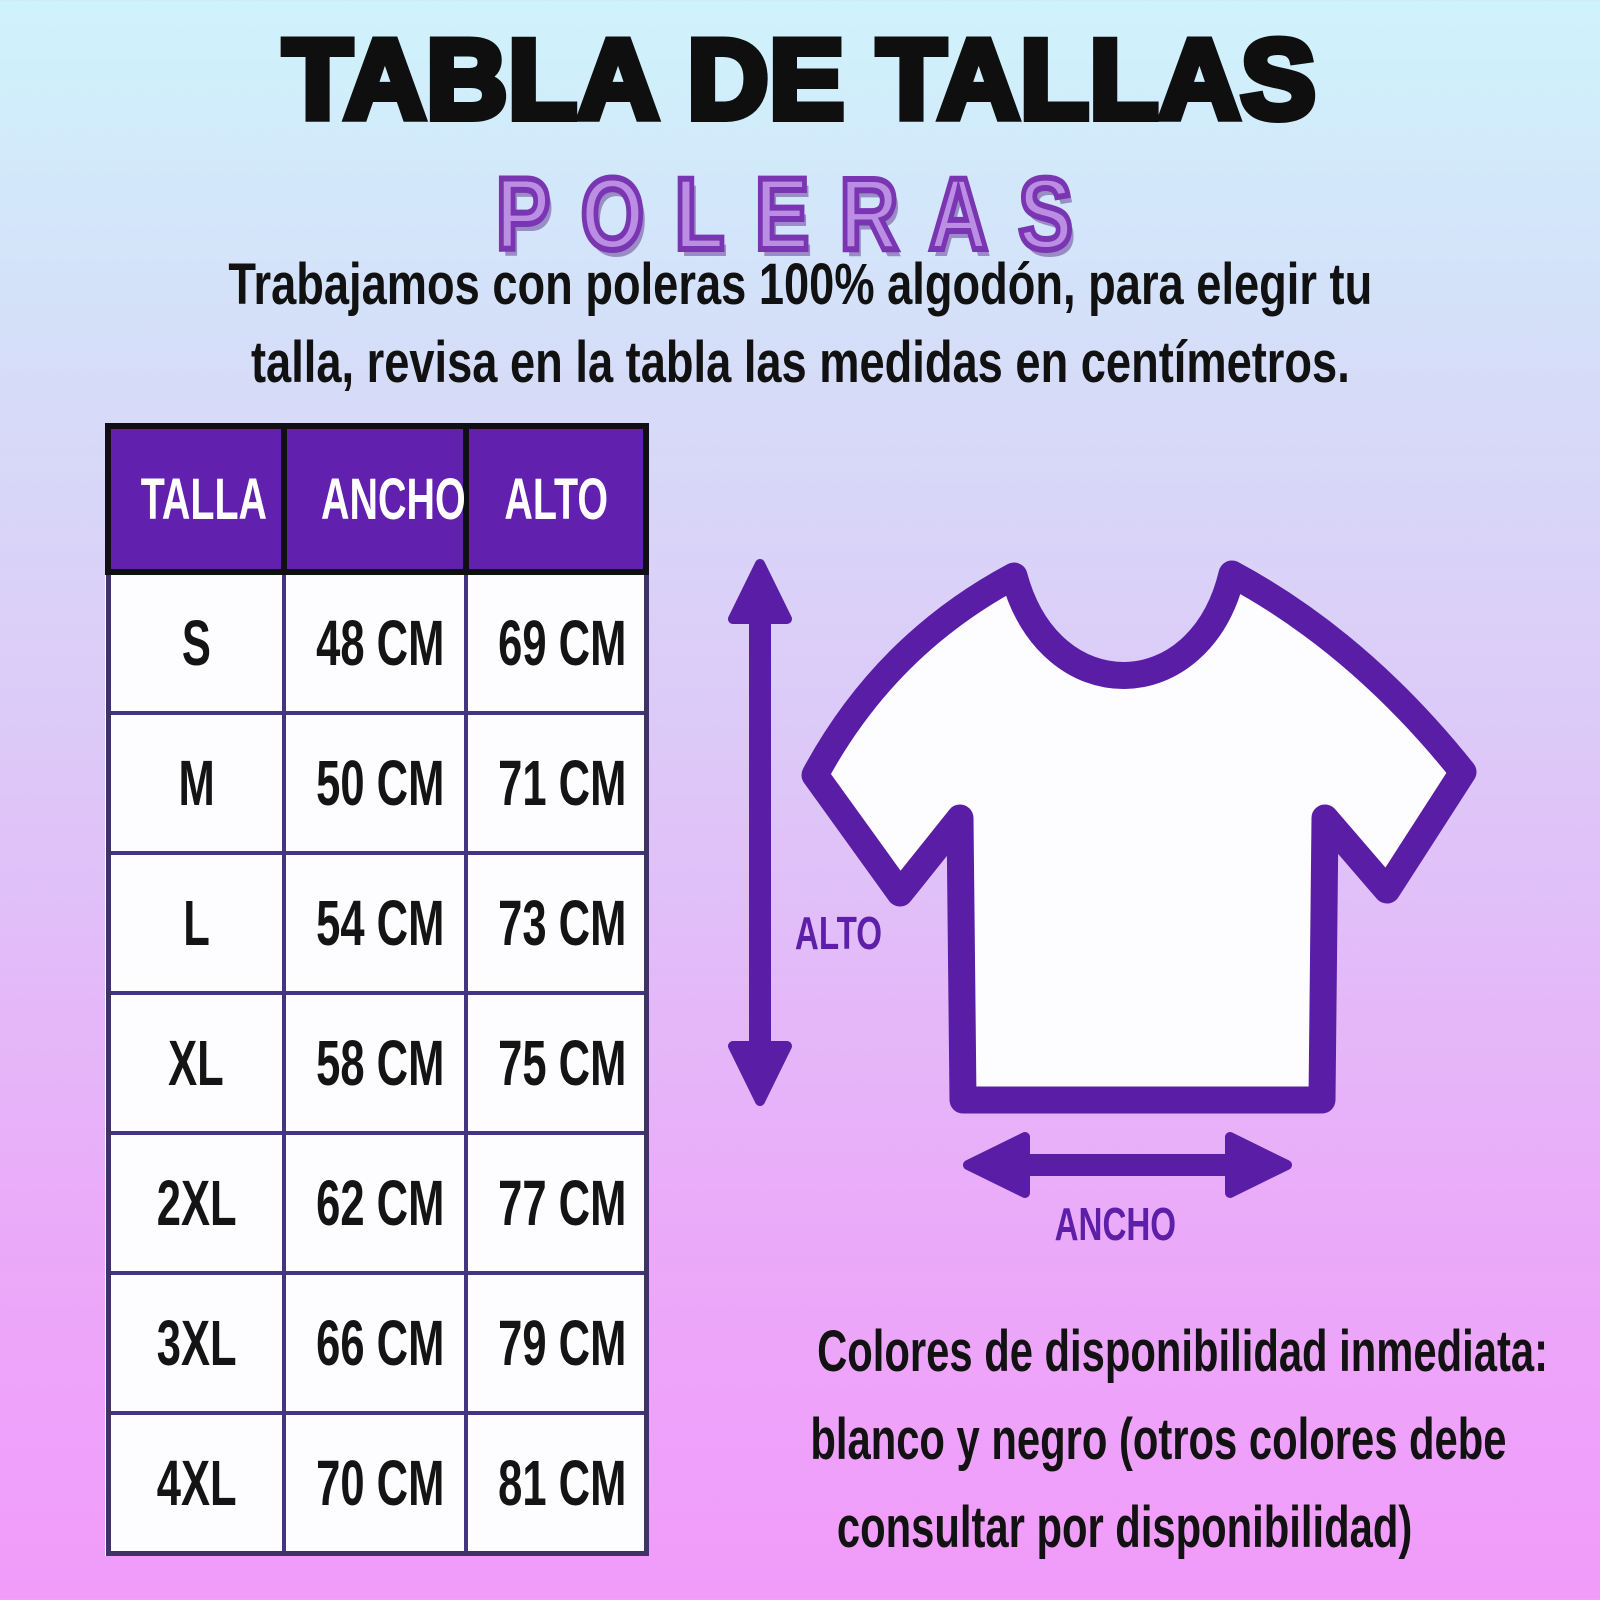 The image size is (1600, 1600). I want to click on height-cell: 79 CM, so click(556, 1343).